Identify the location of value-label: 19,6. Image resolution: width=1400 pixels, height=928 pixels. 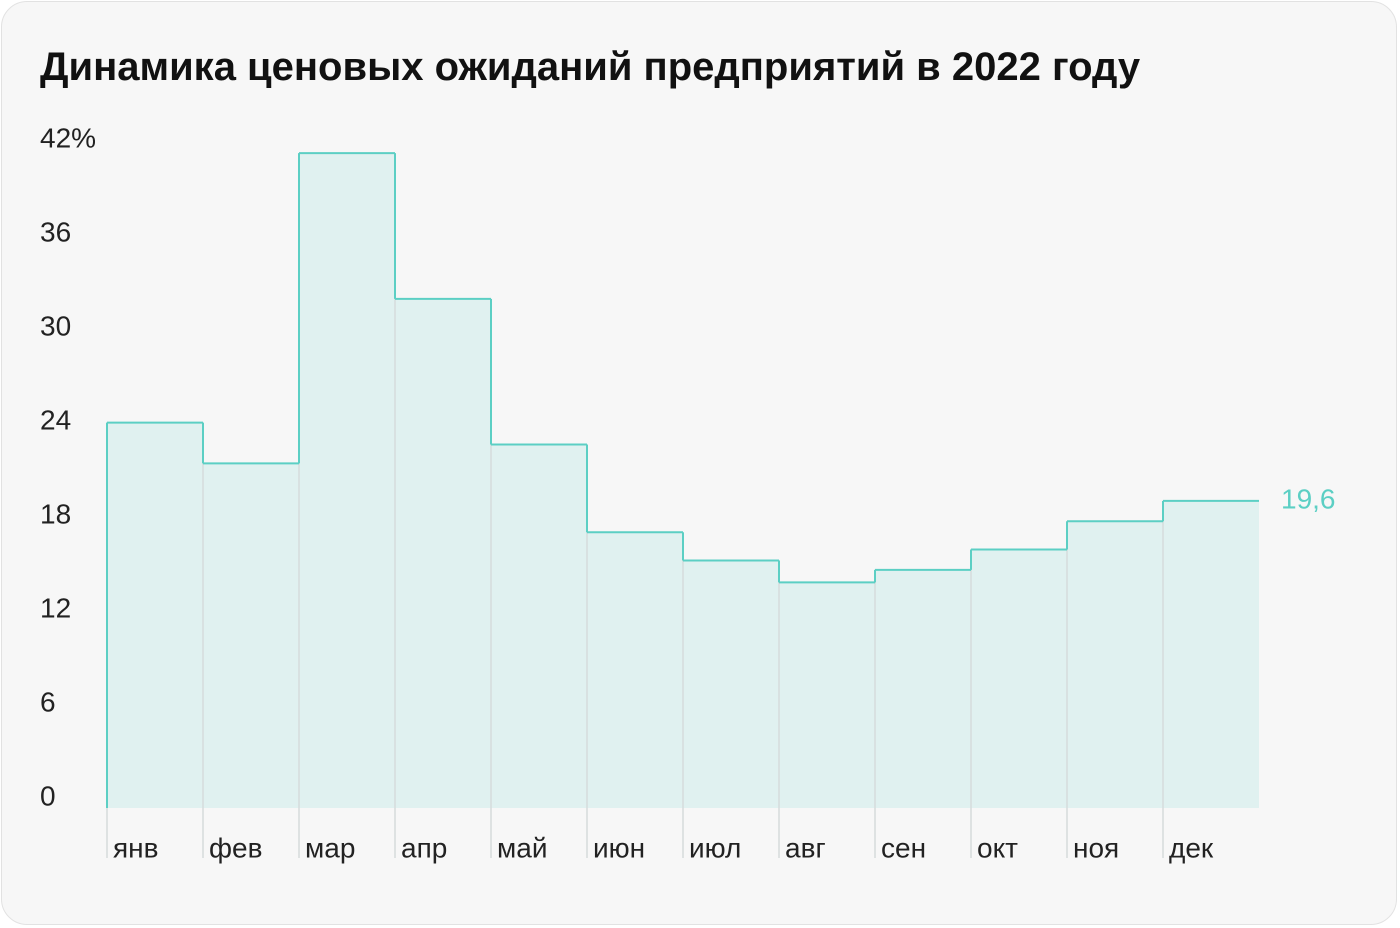
(1308, 498).